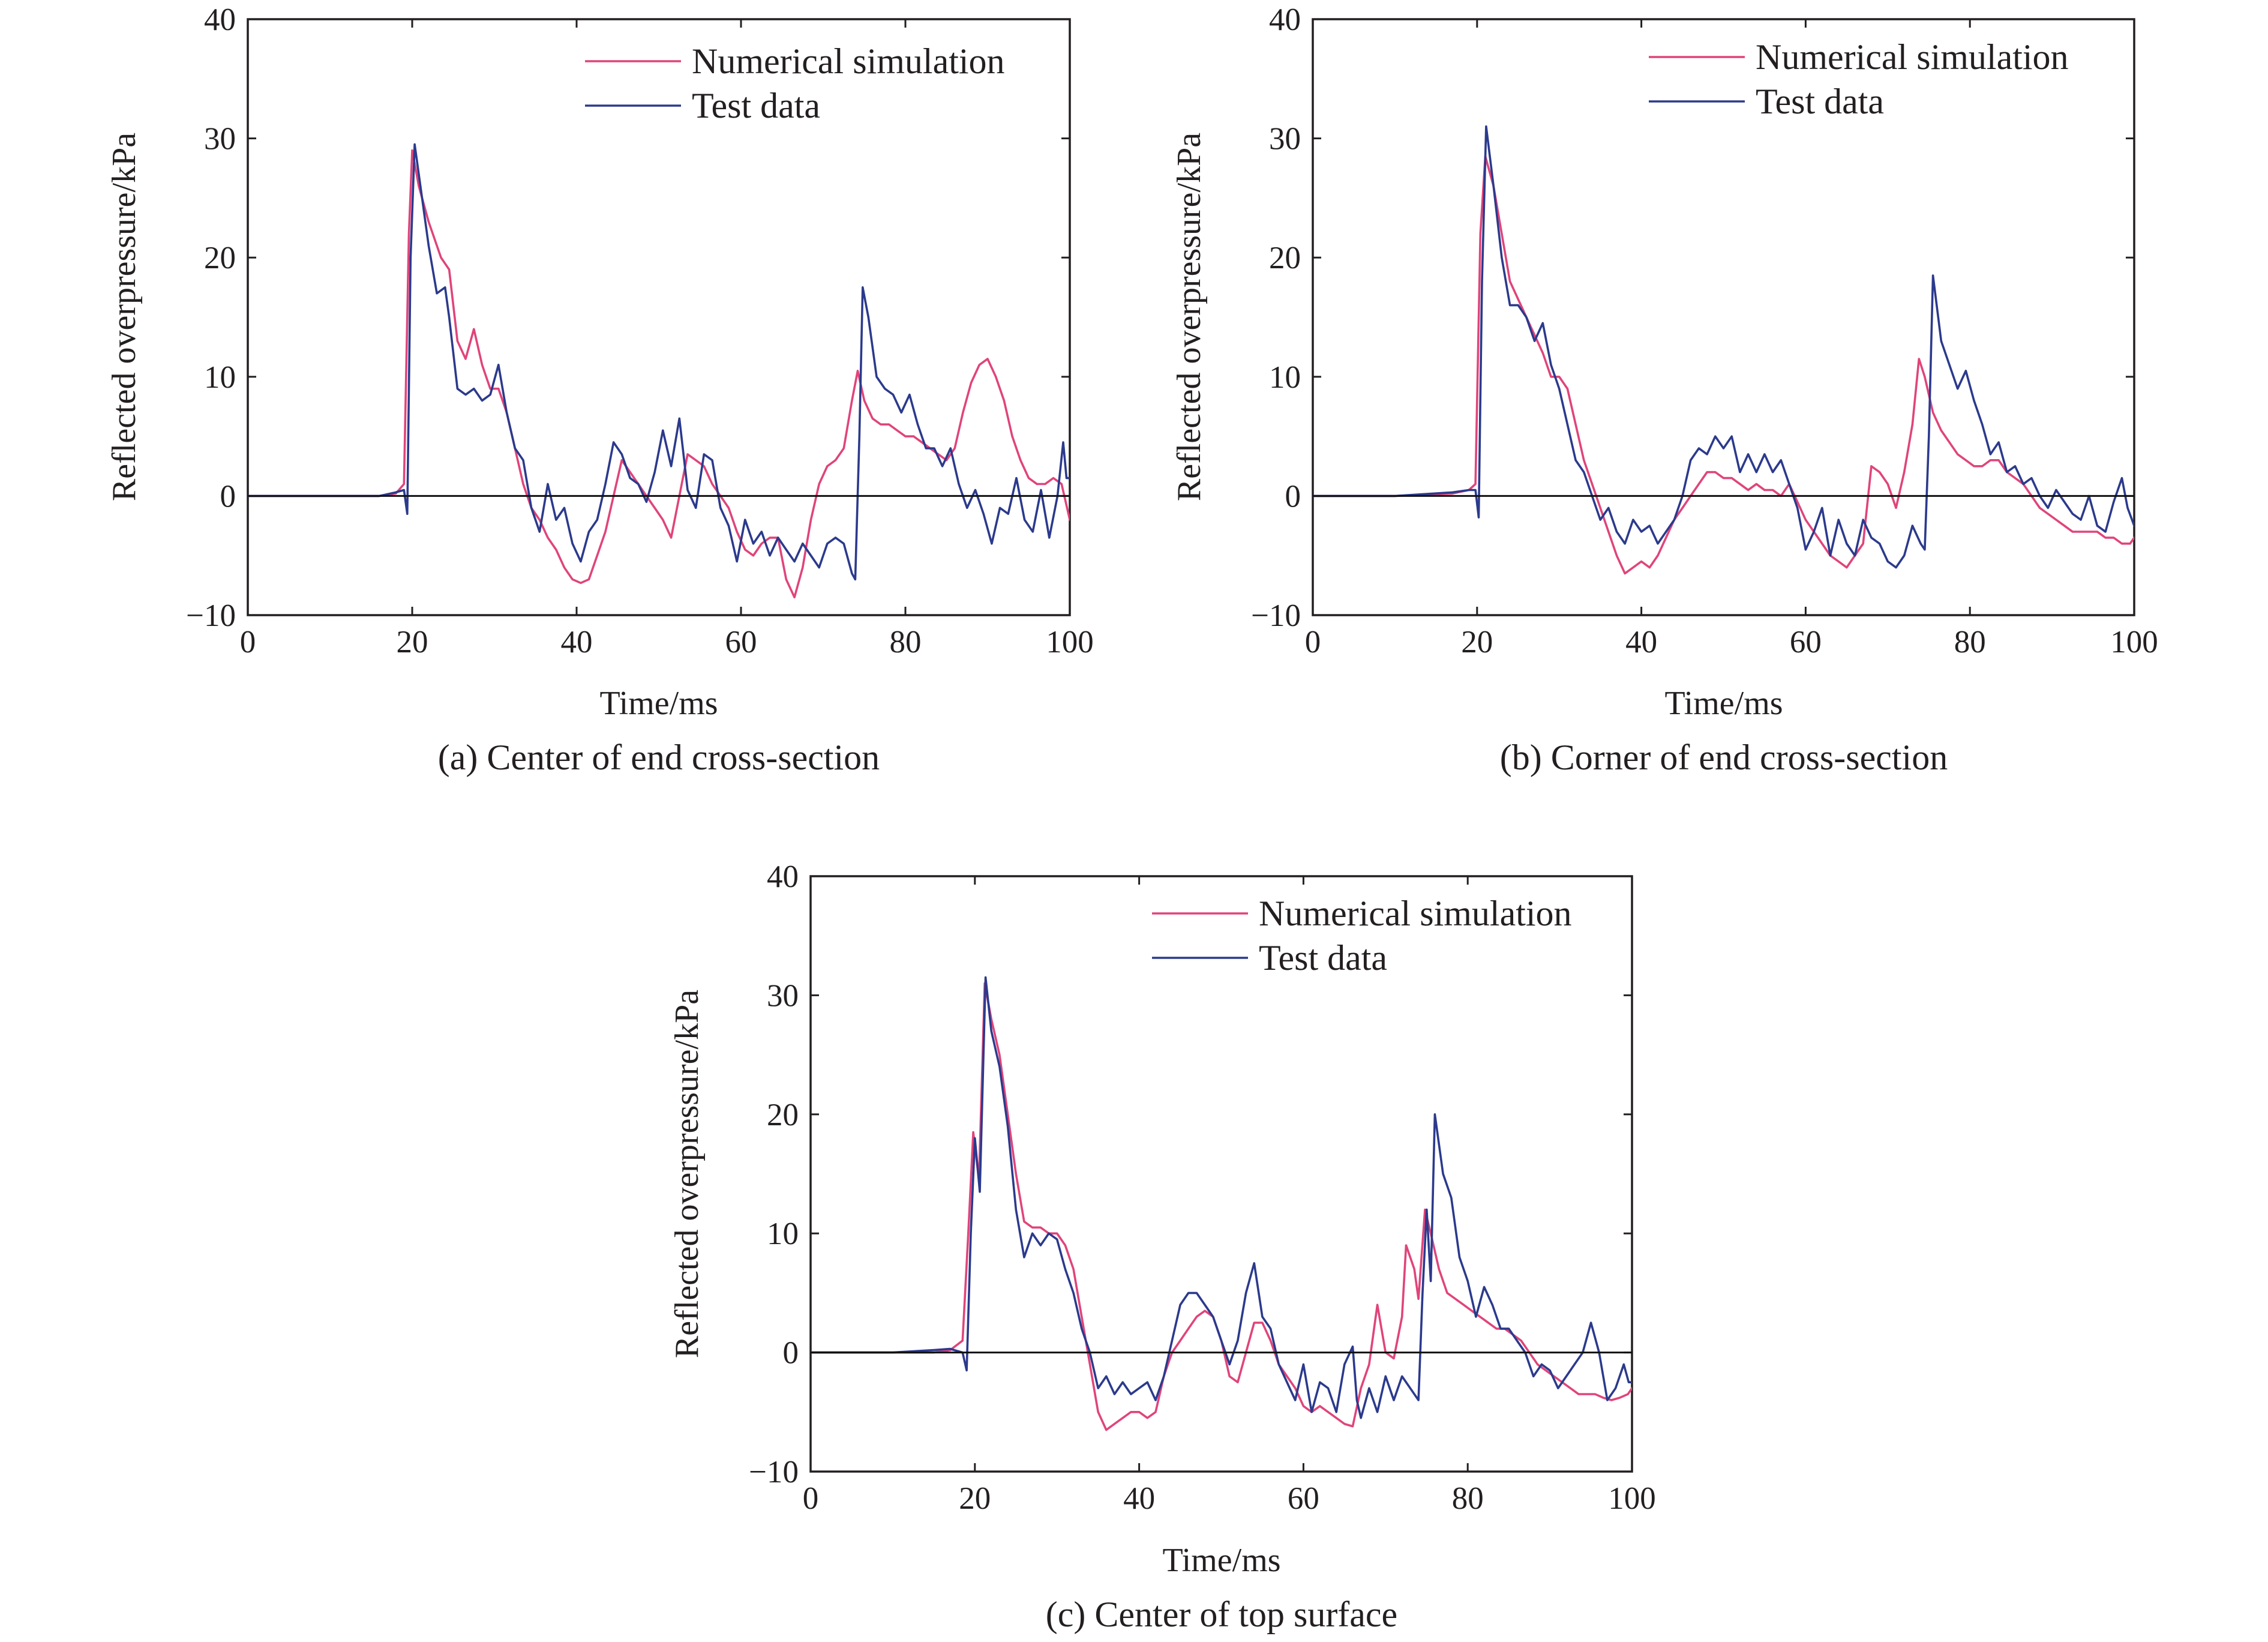 The image size is (2268, 1642). Describe the element at coordinates (795, 83) in the screenshot. I see `legend-a: Numerical simulation Test data` at that location.